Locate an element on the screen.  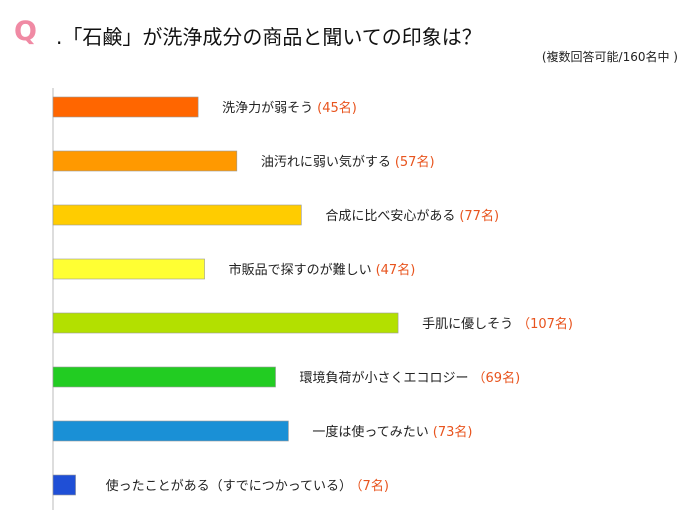
bar-category-1: 洗浄力が弱そう is located at coordinates (267, 108).